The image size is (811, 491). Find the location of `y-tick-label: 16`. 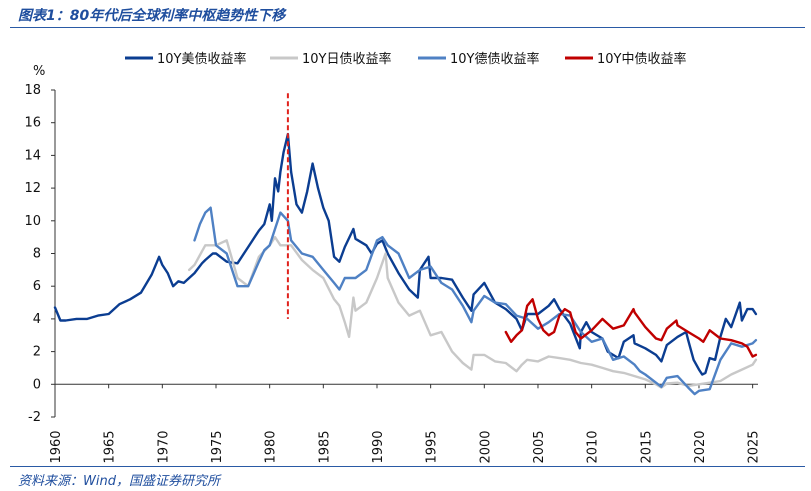

y-tick-label: 16 is located at coordinates (32, 123).